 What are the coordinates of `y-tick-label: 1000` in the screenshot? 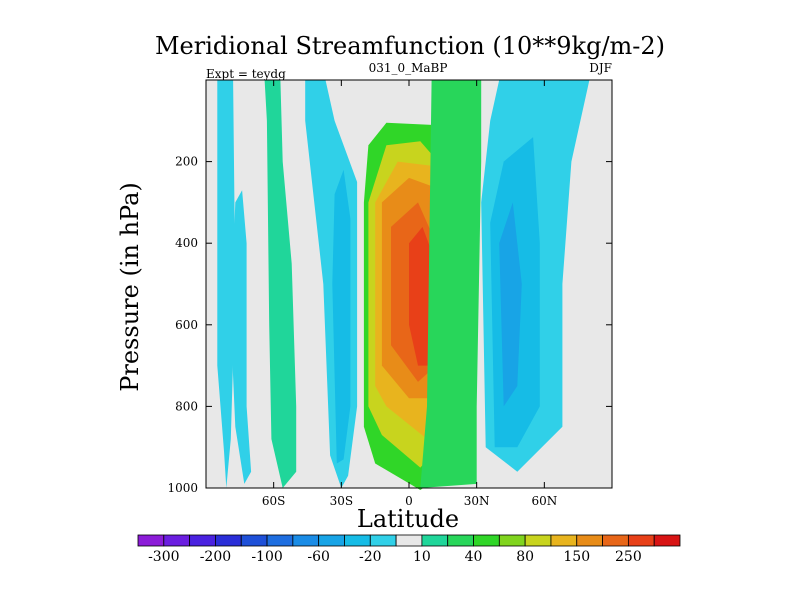 It's located at (182, 488).